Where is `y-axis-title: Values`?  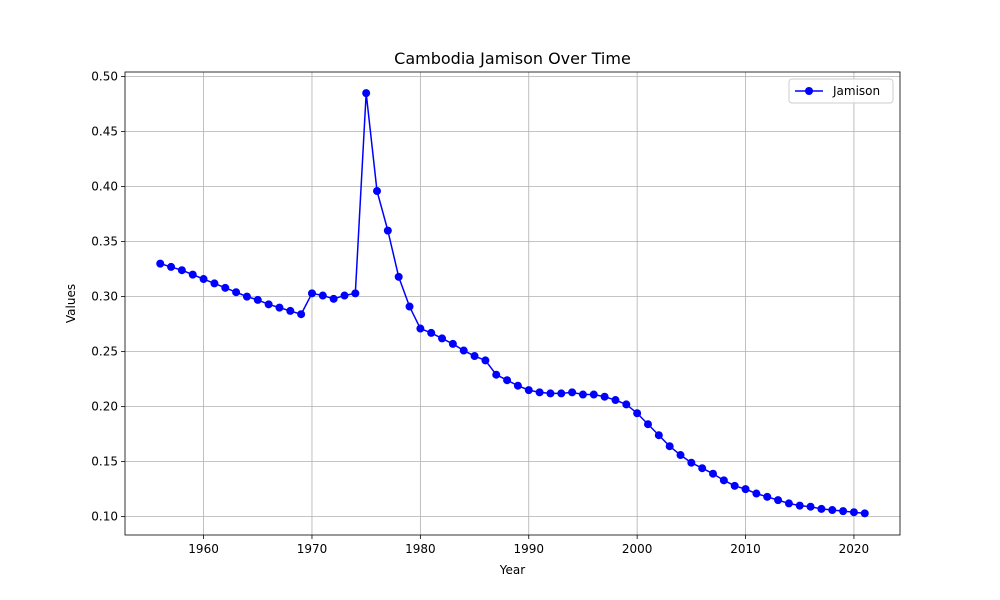
y-axis-title: Values is located at coordinates (71, 303).